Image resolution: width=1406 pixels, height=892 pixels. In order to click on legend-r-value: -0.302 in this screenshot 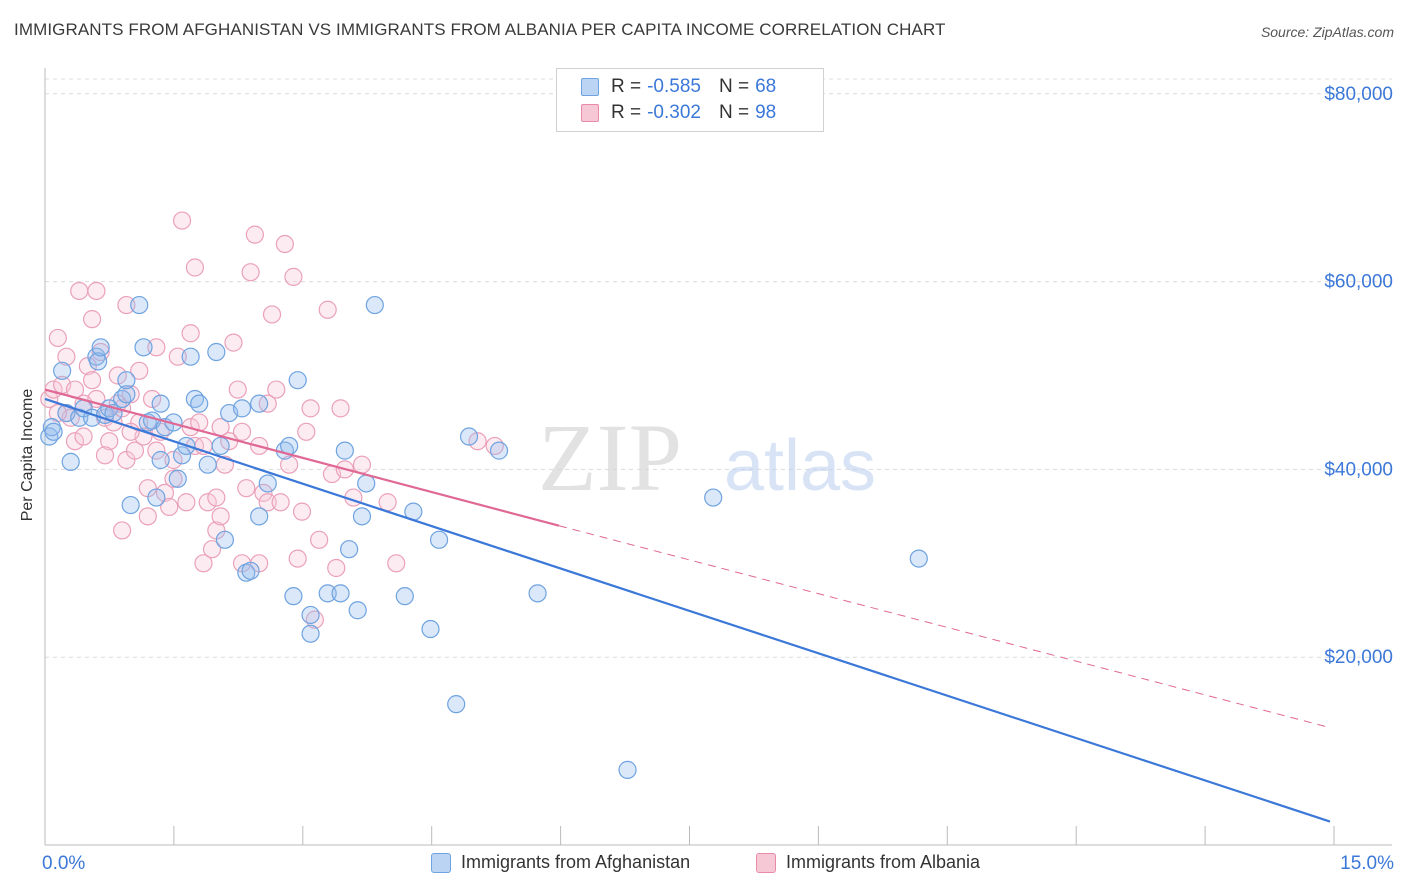, I will do `click(674, 112)`.